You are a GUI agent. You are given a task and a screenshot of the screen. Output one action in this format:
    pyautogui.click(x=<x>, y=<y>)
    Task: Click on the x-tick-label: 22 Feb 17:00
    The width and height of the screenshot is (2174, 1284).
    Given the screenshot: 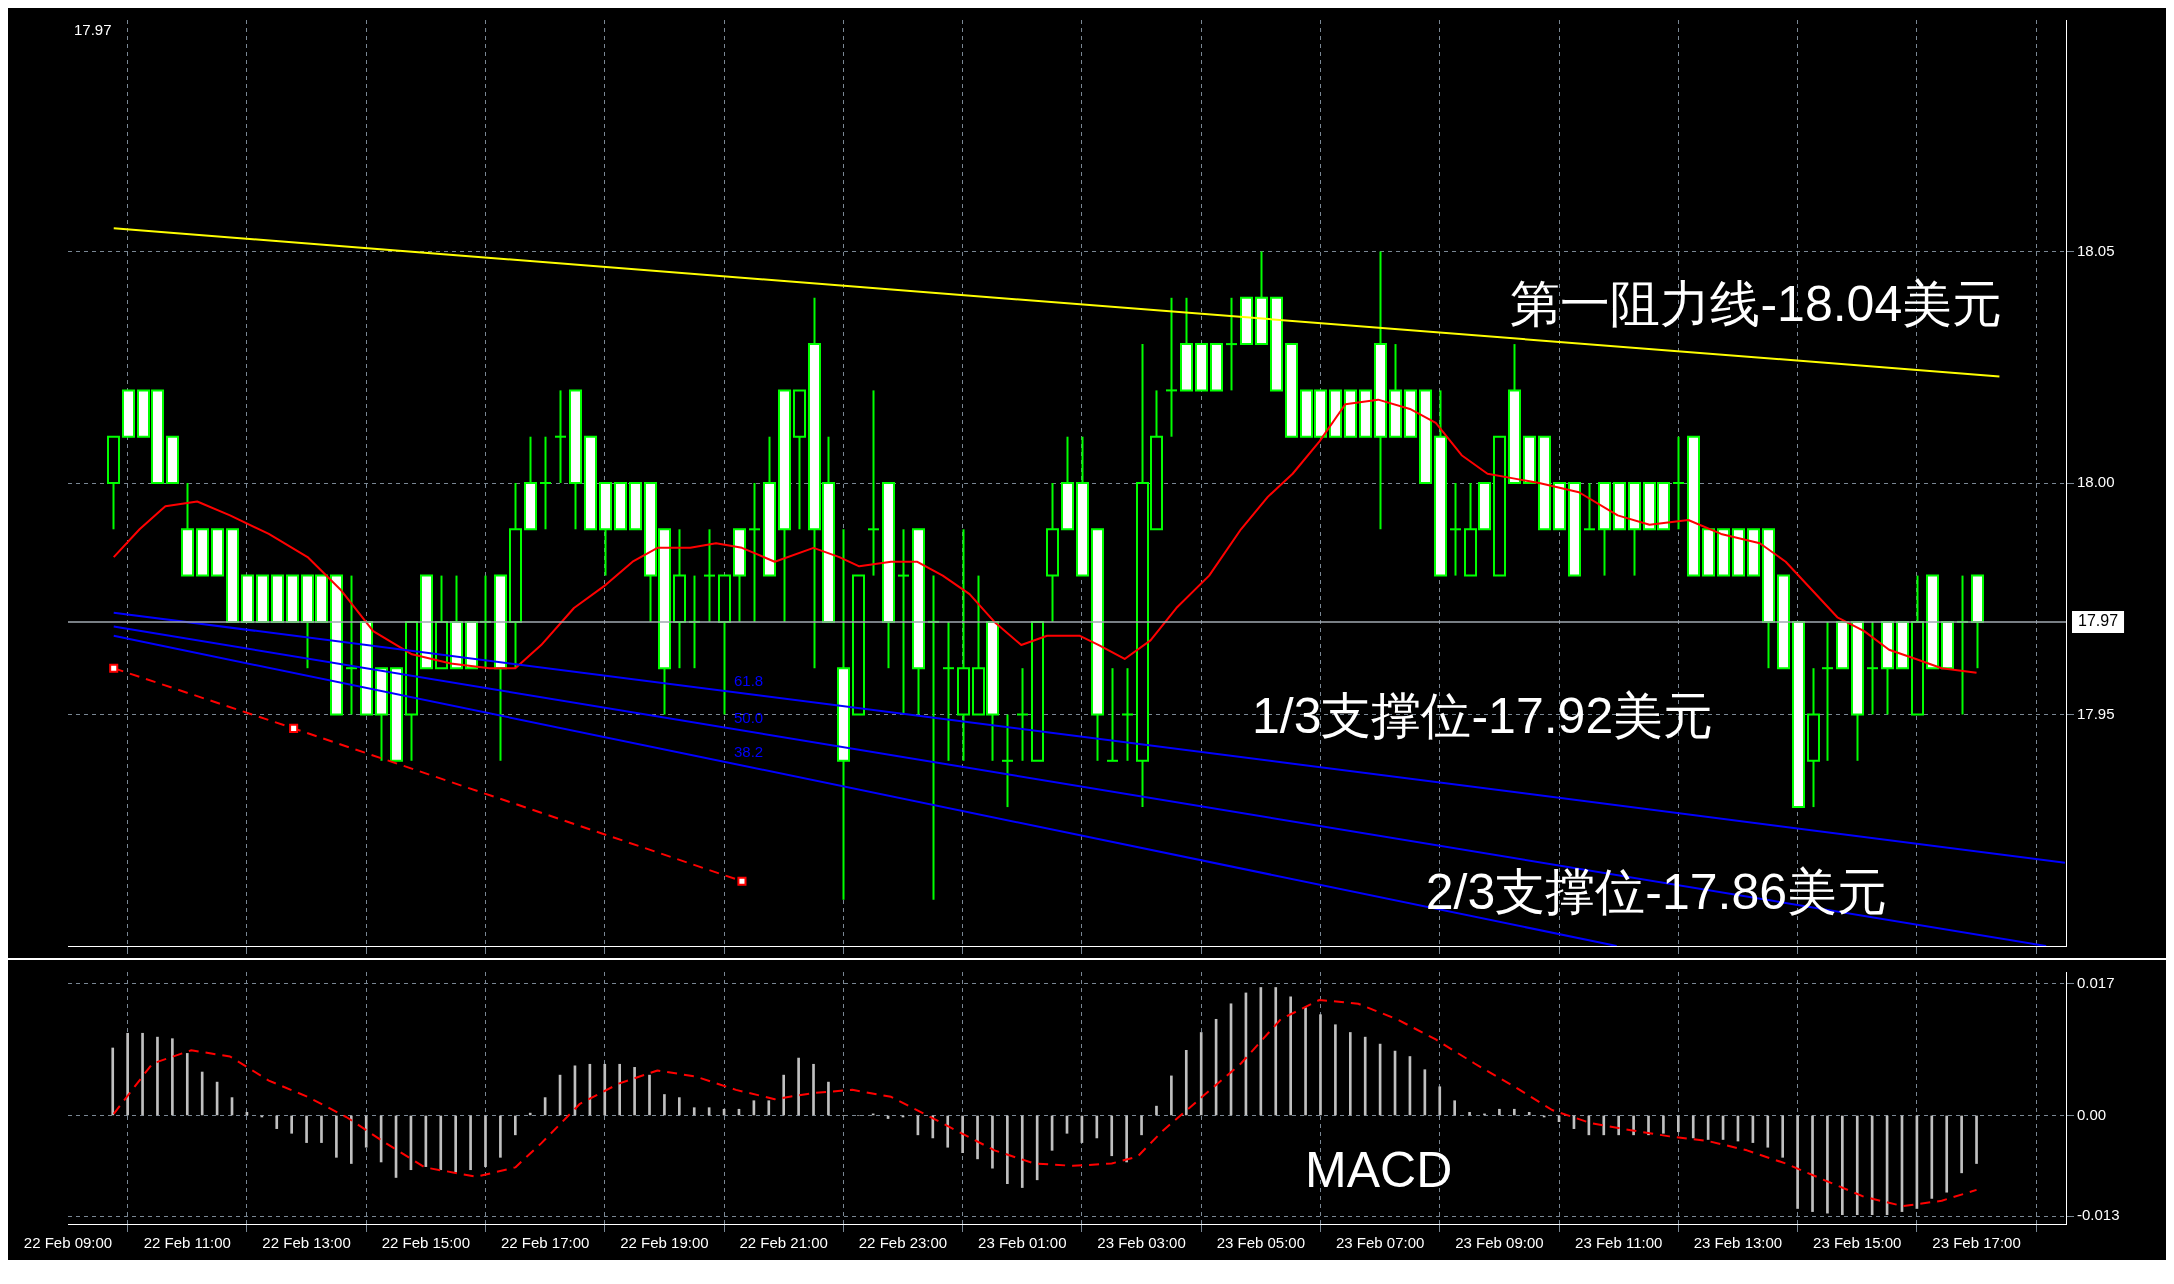 What is the action you would take?
    pyautogui.click(x=545, y=1243)
    